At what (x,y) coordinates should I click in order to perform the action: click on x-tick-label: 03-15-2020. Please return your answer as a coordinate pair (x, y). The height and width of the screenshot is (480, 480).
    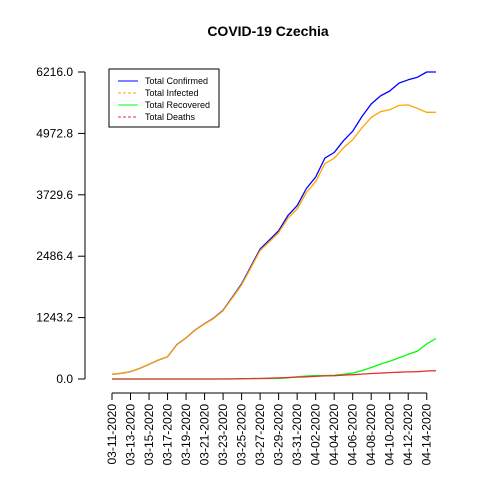
    Looking at the image, I should click on (149, 435).